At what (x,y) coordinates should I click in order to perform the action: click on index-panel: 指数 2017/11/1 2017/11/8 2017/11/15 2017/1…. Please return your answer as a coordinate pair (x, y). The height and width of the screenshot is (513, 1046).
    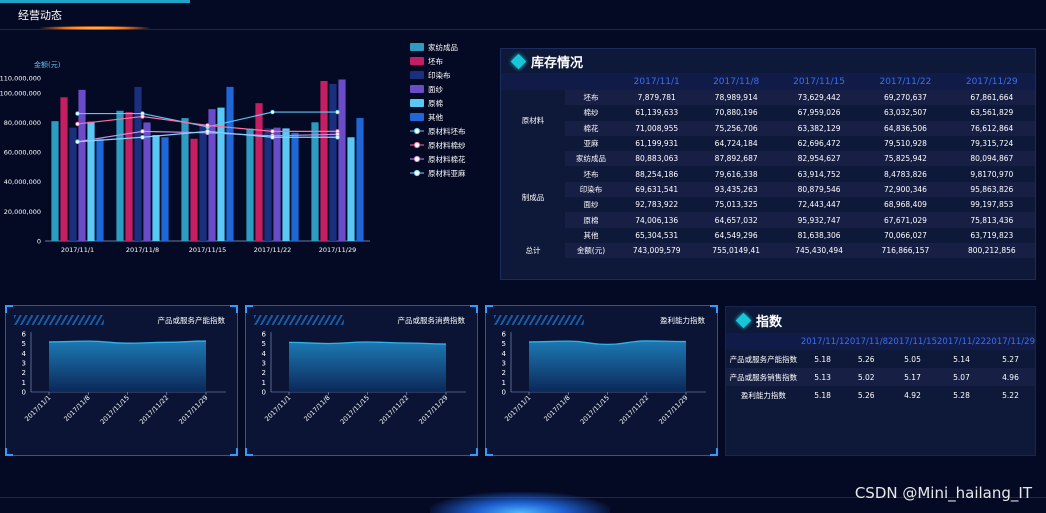
    Looking at the image, I should click on (880, 381).